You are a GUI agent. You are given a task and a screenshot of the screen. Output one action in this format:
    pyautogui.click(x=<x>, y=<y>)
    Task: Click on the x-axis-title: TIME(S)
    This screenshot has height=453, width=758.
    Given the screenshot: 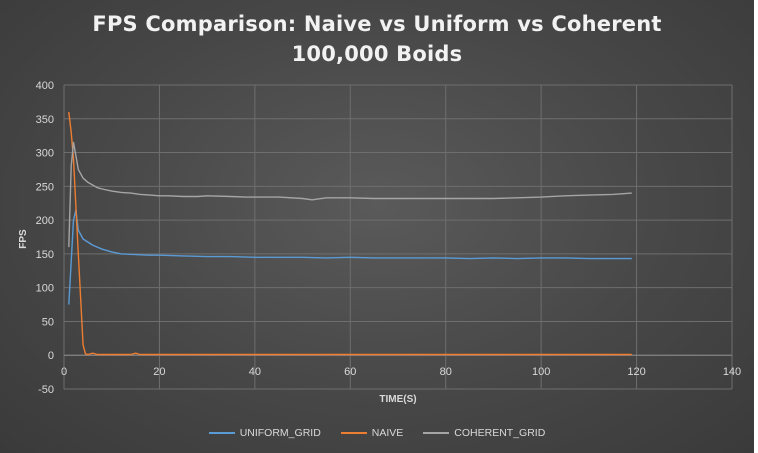 What is the action you would take?
    pyautogui.click(x=397, y=399)
    